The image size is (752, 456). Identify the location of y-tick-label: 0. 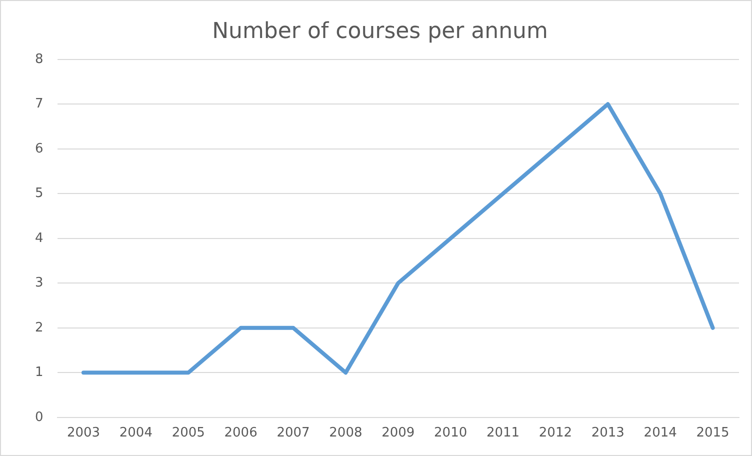
(39, 417).